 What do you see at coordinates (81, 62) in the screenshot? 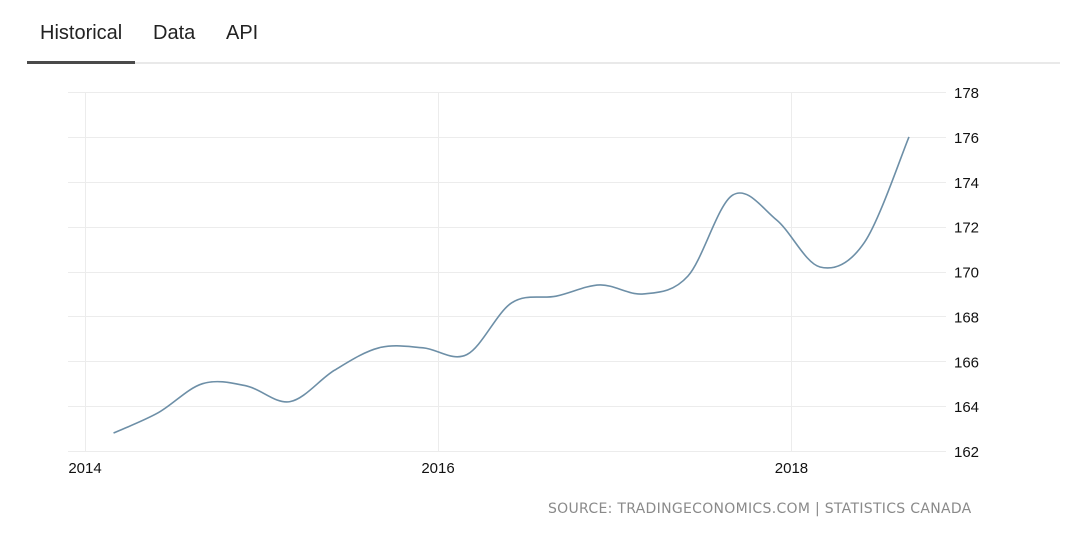
I see `active-tab-indicator` at bounding box center [81, 62].